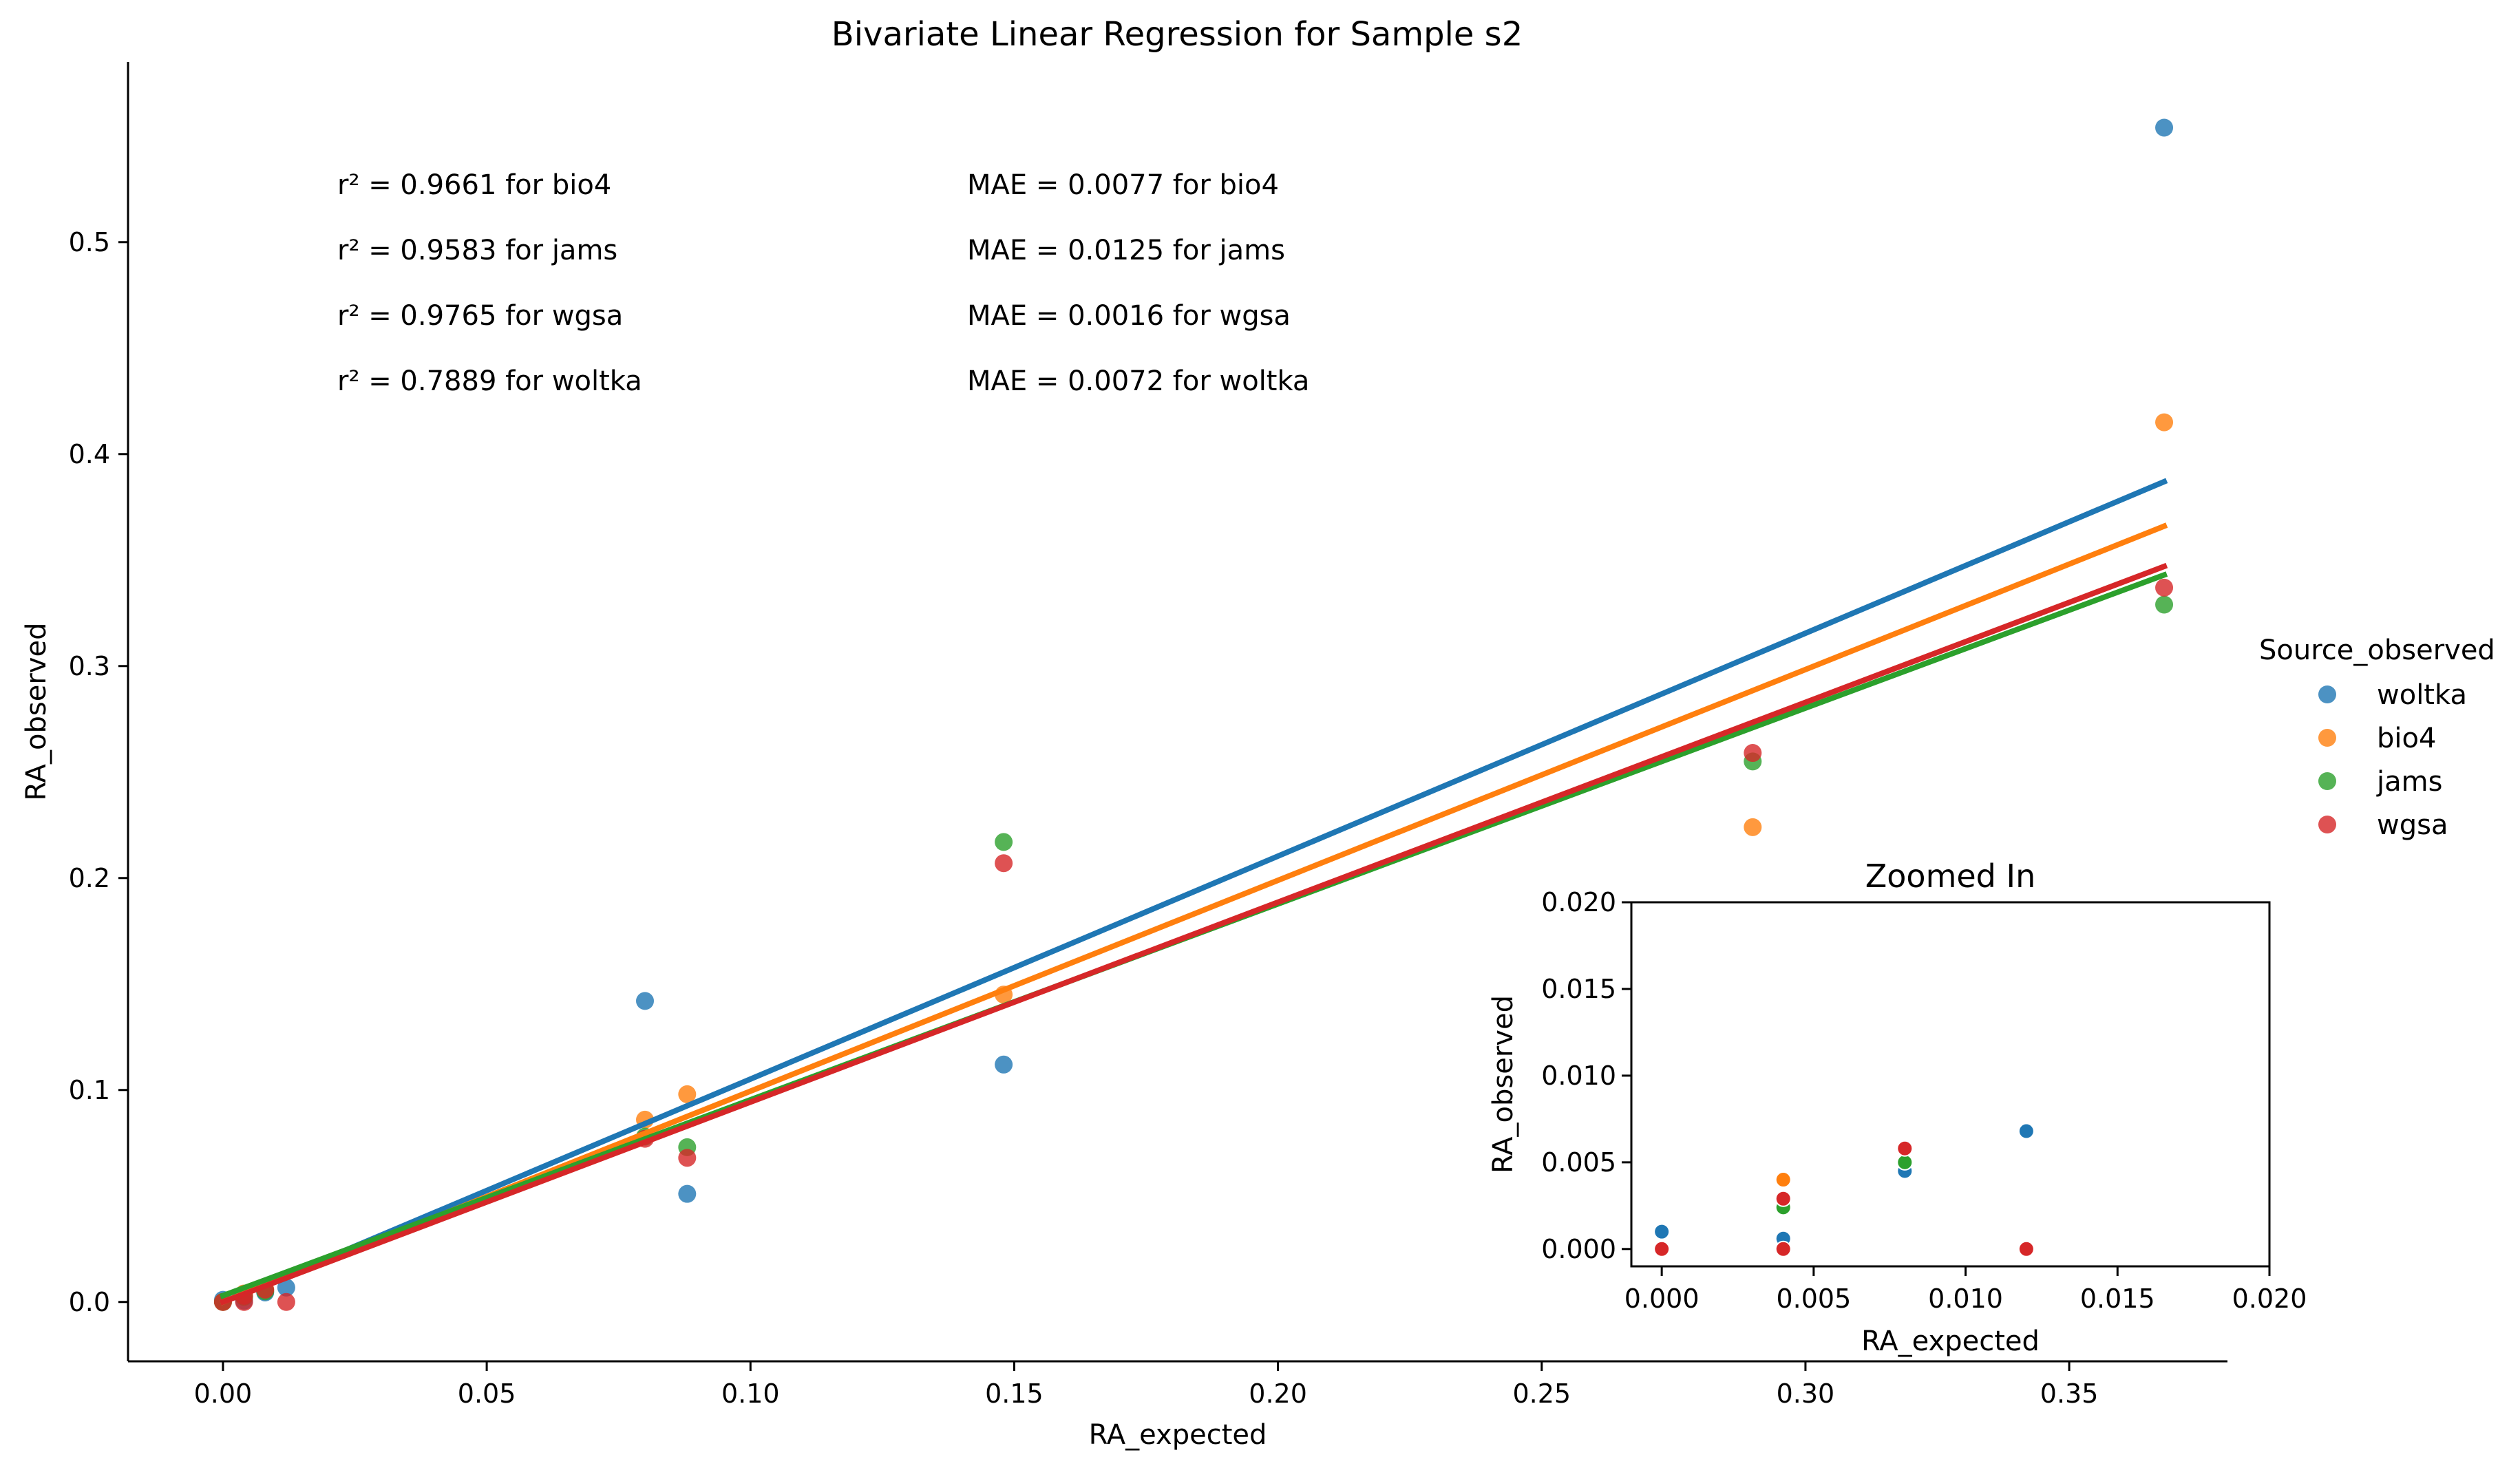  What do you see at coordinates (1578, 1076) in the screenshot?
I see `inset-y-tick-label: 0.010` at bounding box center [1578, 1076].